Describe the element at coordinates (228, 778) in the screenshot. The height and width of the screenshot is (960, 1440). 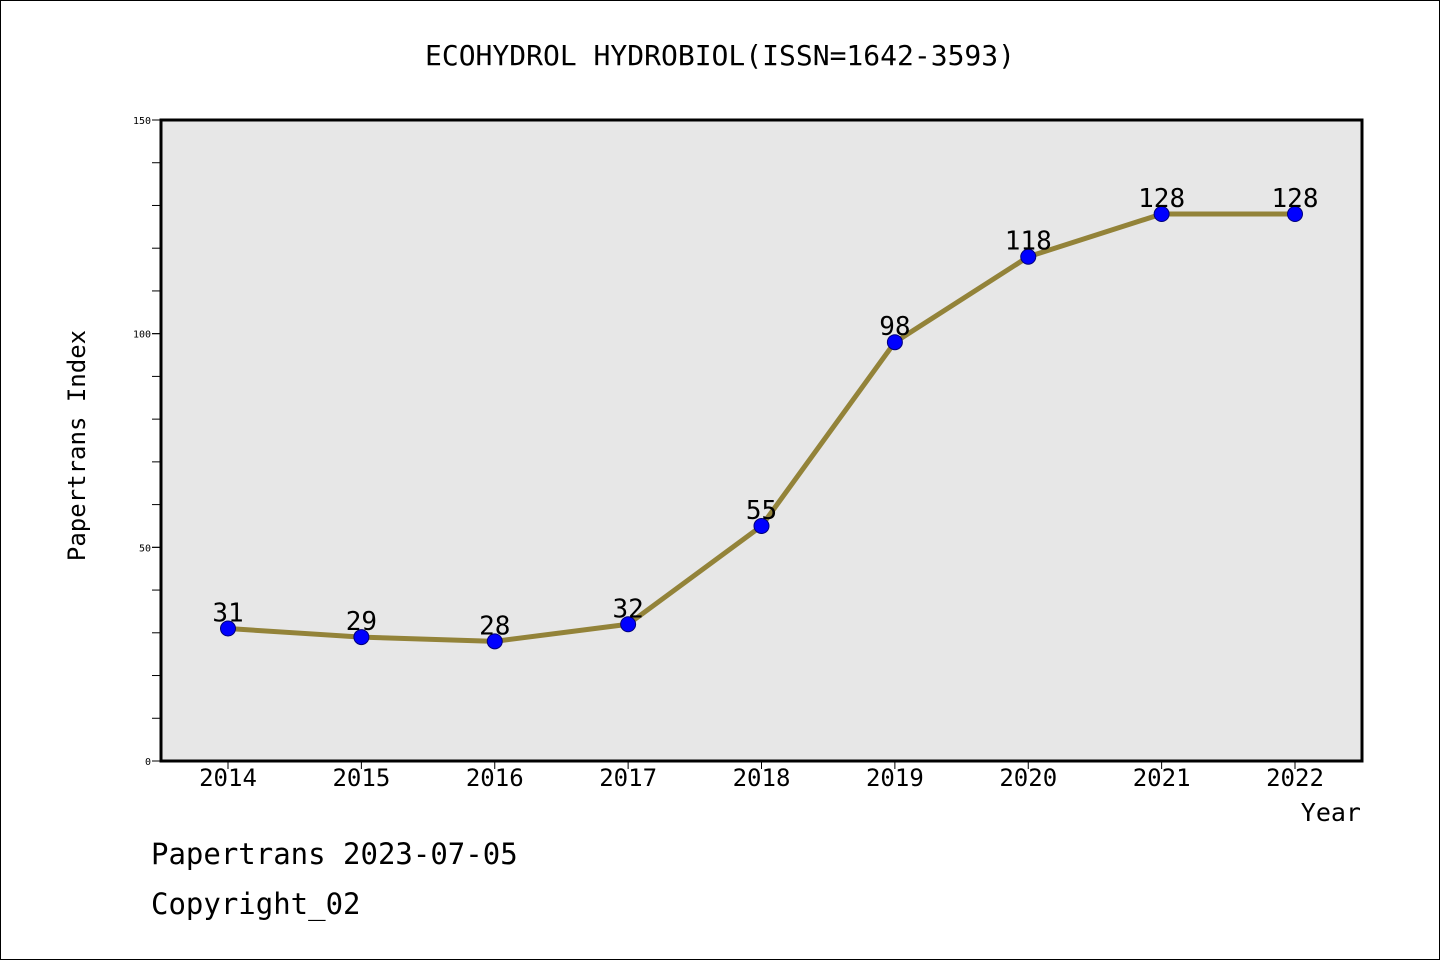
I see `x-tick-label: 2014` at that location.